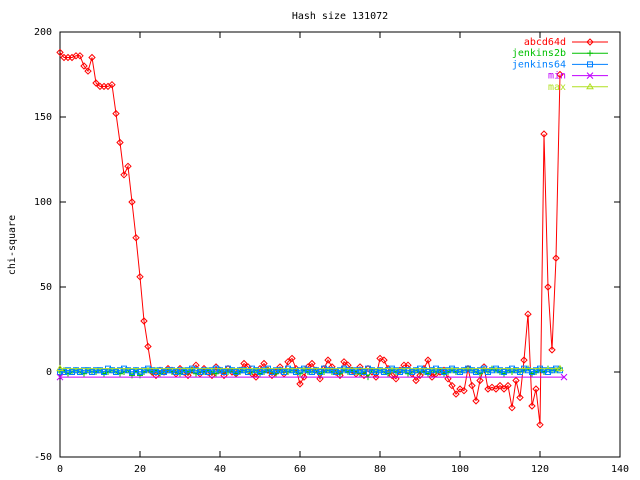  What do you see at coordinates (539, 64) in the screenshot?
I see `legend-label: jenkins64` at bounding box center [539, 64].